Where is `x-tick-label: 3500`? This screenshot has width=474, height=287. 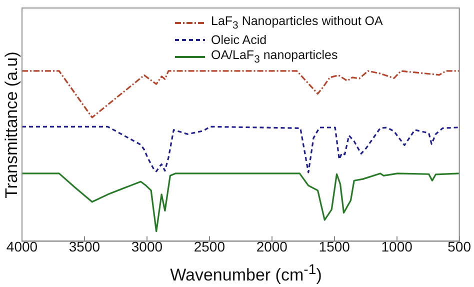 x-tick-label: 3500 is located at coordinates (84, 246).